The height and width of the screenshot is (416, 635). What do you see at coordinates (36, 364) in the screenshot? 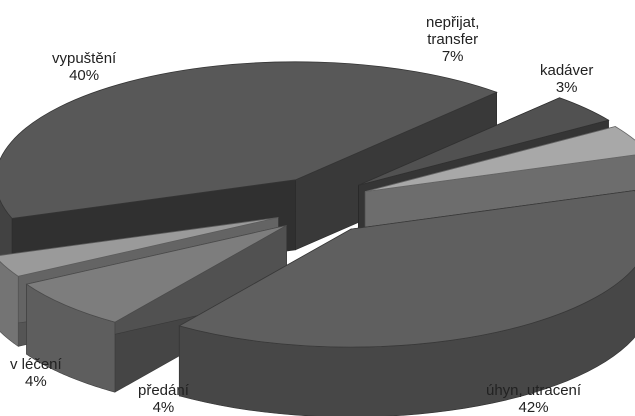
I see `slice-label: v léčení` at bounding box center [36, 364].